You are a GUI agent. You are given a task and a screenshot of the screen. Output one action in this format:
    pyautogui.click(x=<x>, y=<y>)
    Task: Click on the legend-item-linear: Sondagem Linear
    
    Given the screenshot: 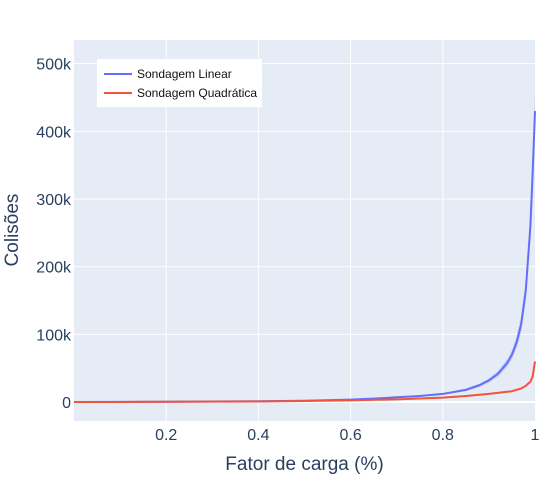 What is the action you would take?
    pyautogui.click(x=168, y=74)
    